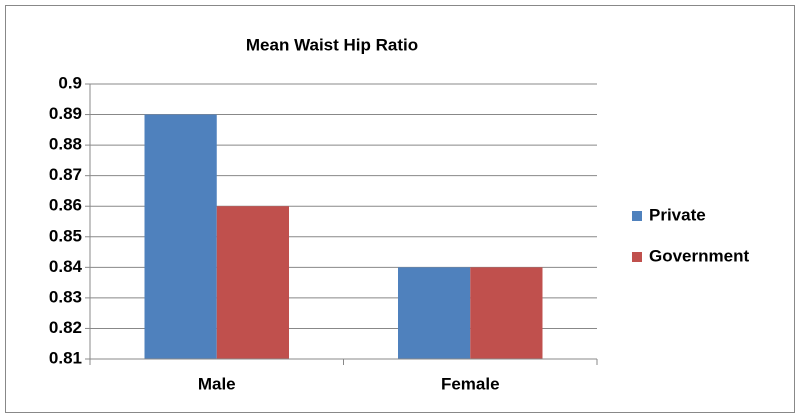 The width and height of the screenshot is (801, 419). Describe the element at coordinates (65, 327) in the screenshot. I see `y-tick-label: 0.82` at that location.